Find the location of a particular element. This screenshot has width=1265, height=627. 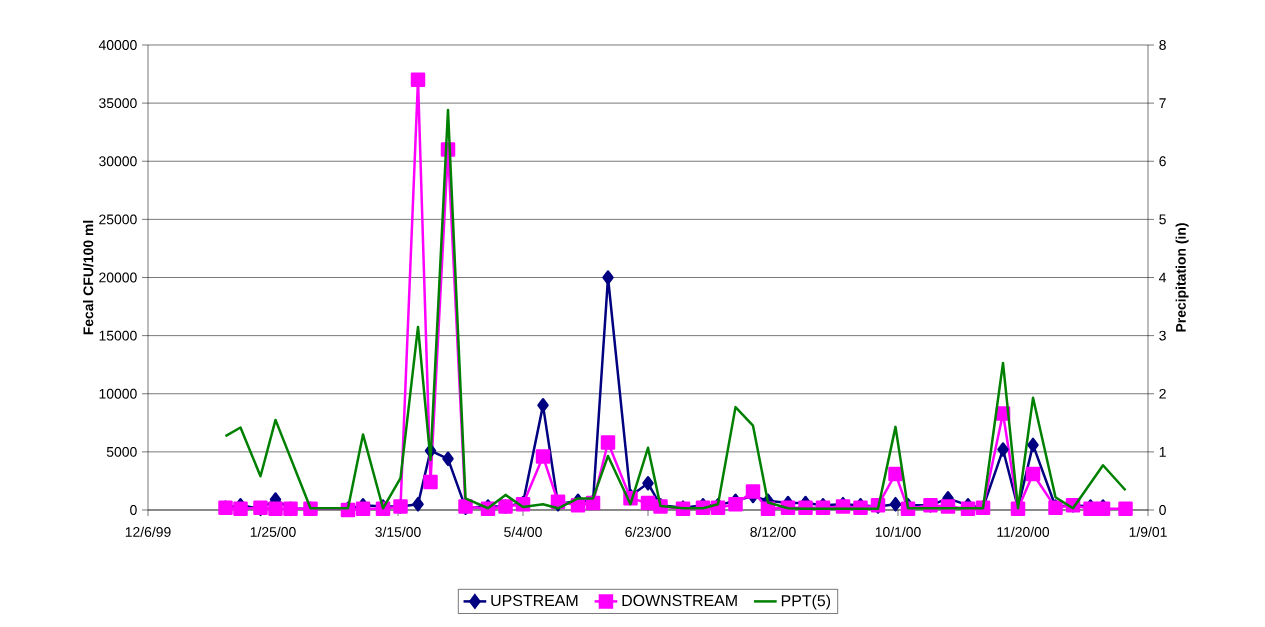

x-tick-label: 11/20/00 is located at coordinates (1023, 531).